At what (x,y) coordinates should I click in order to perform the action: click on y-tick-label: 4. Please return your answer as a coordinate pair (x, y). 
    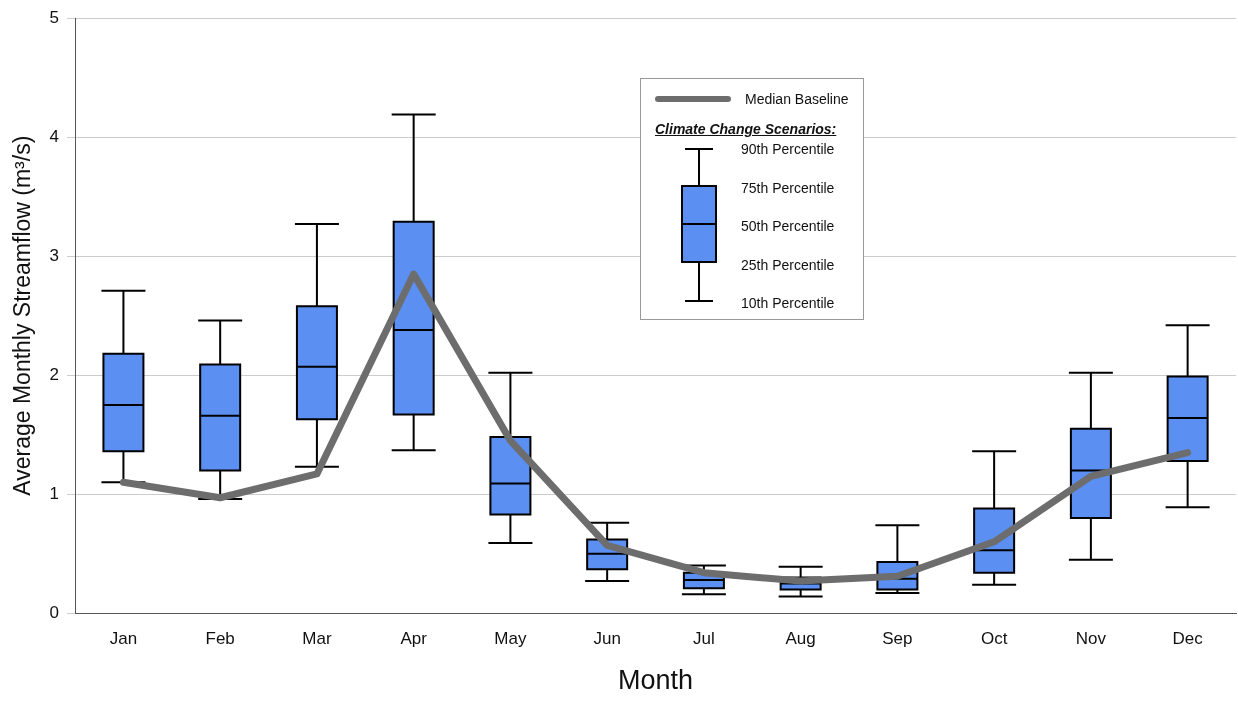
    Looking at the image, I should click on (54, 136).